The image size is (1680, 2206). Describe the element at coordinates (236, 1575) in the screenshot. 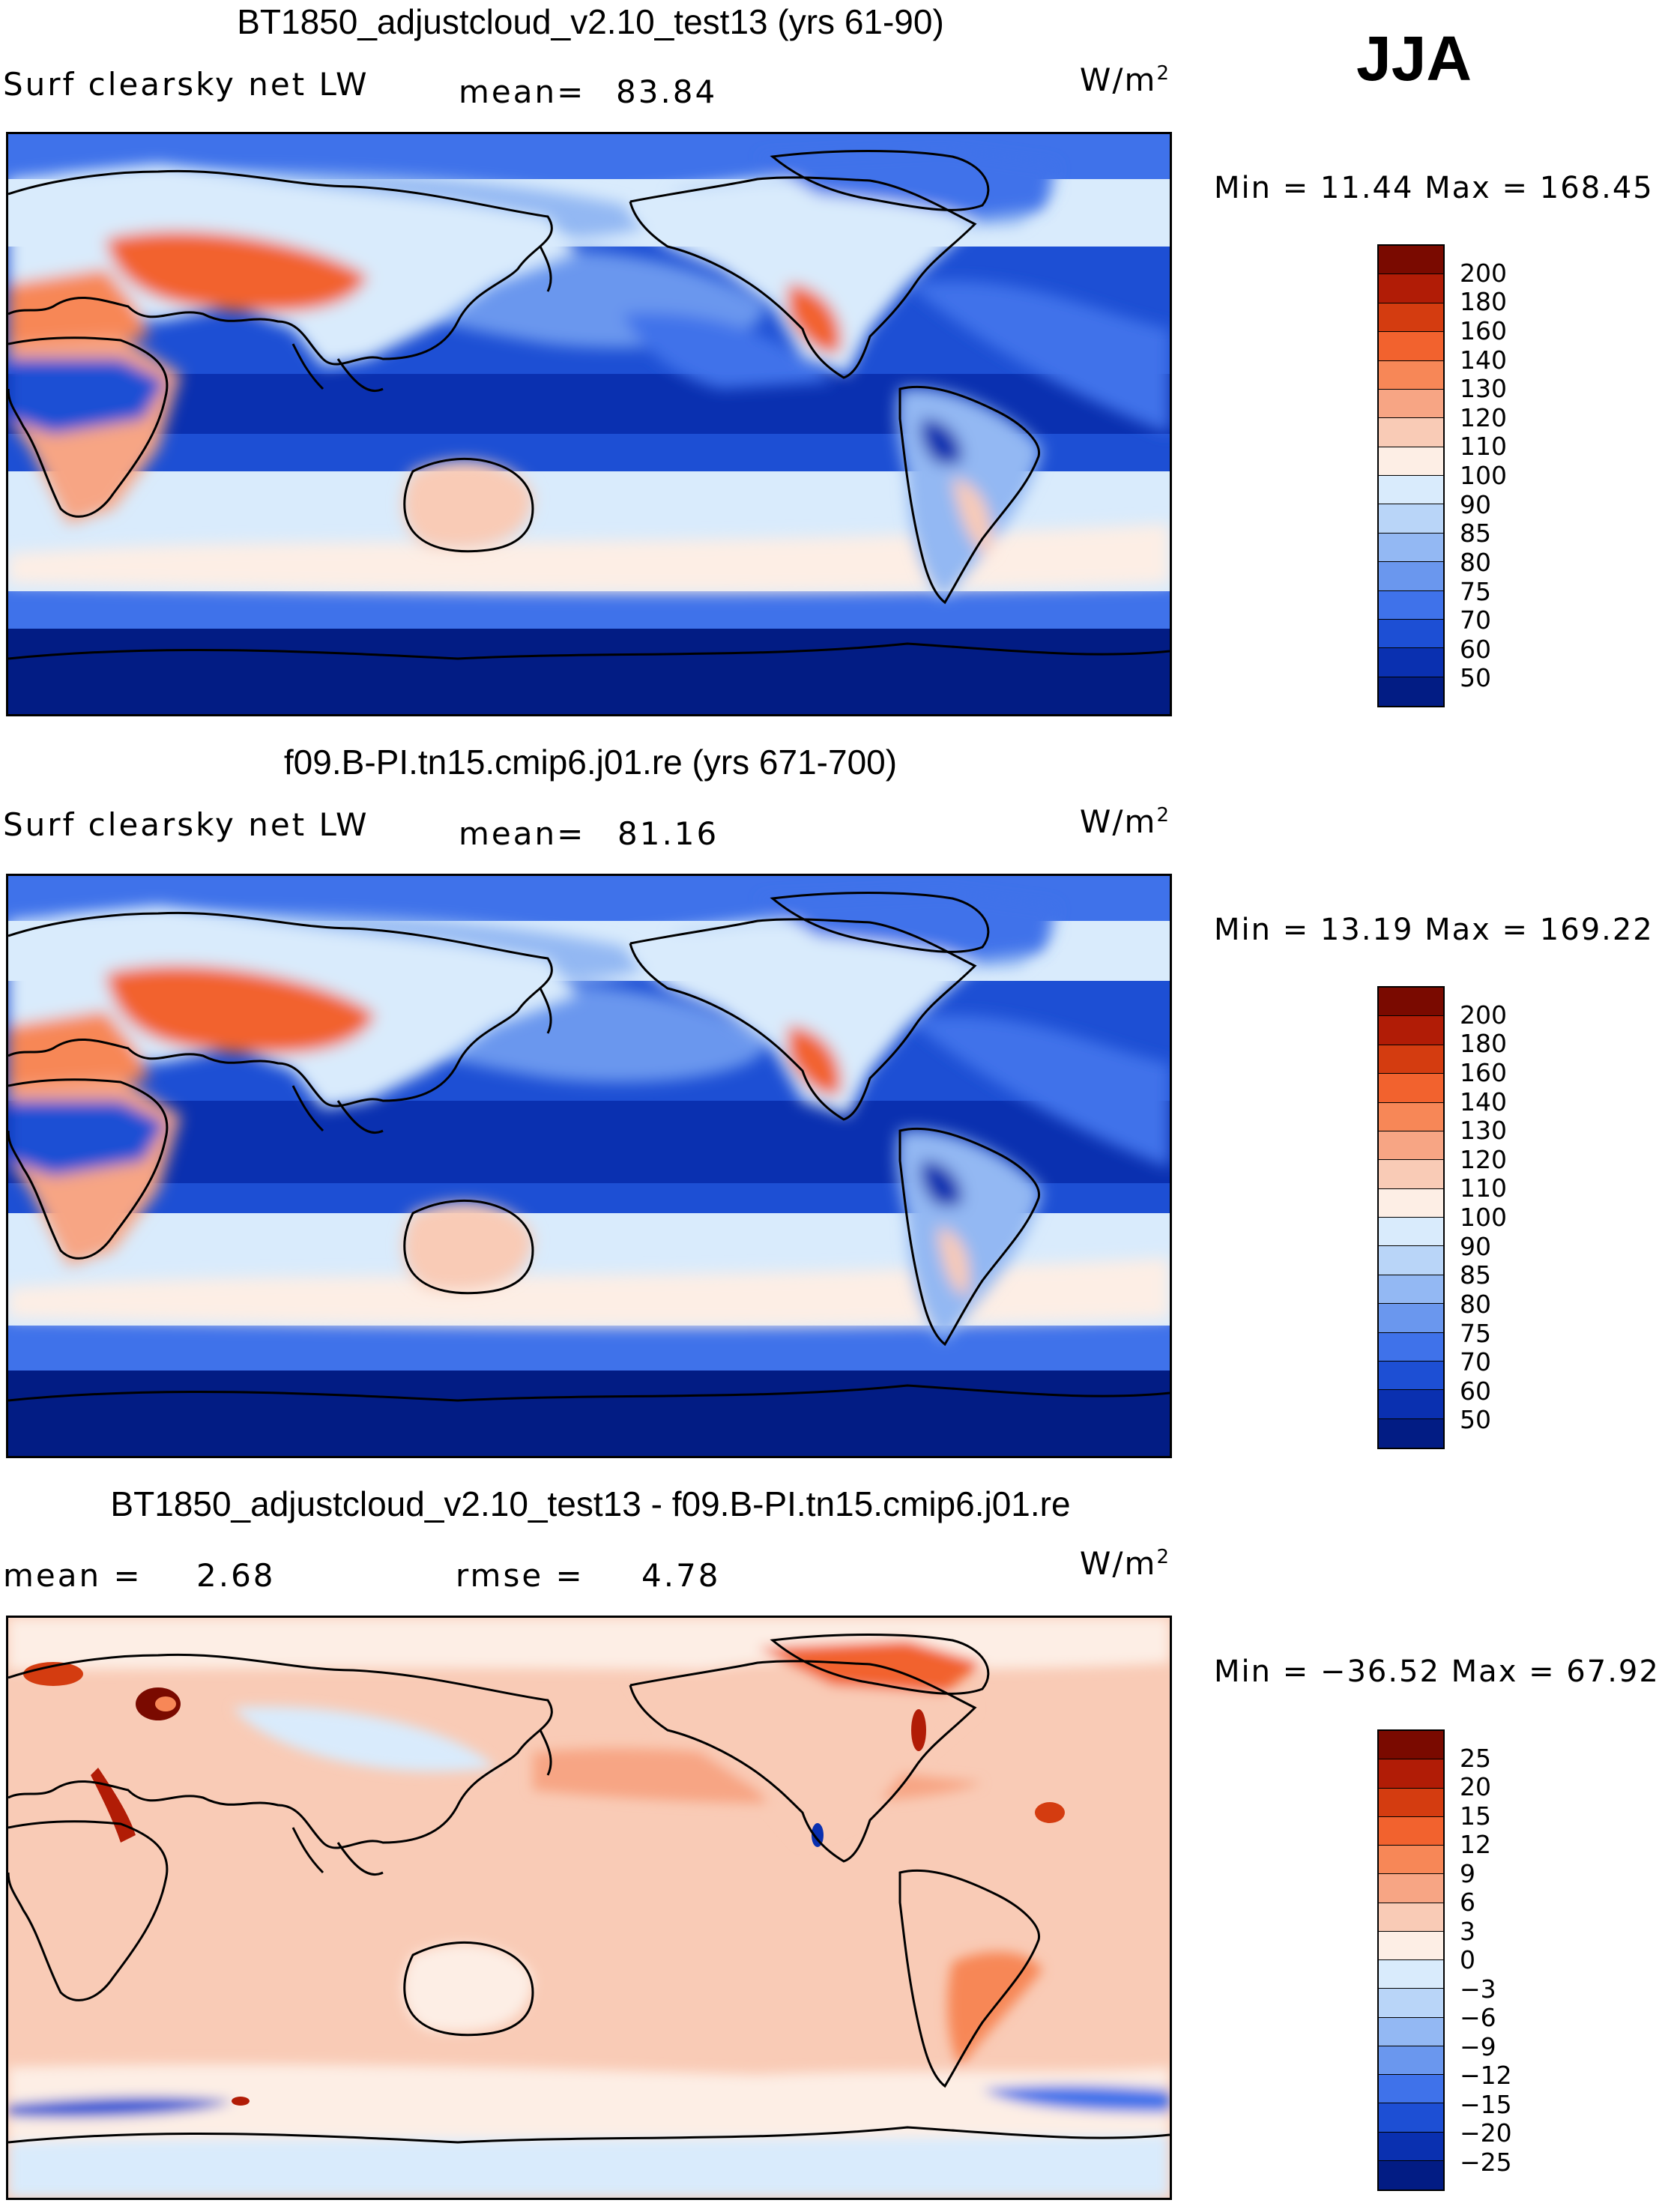

I see `panel-3-mean-value: 2.68` at that location.